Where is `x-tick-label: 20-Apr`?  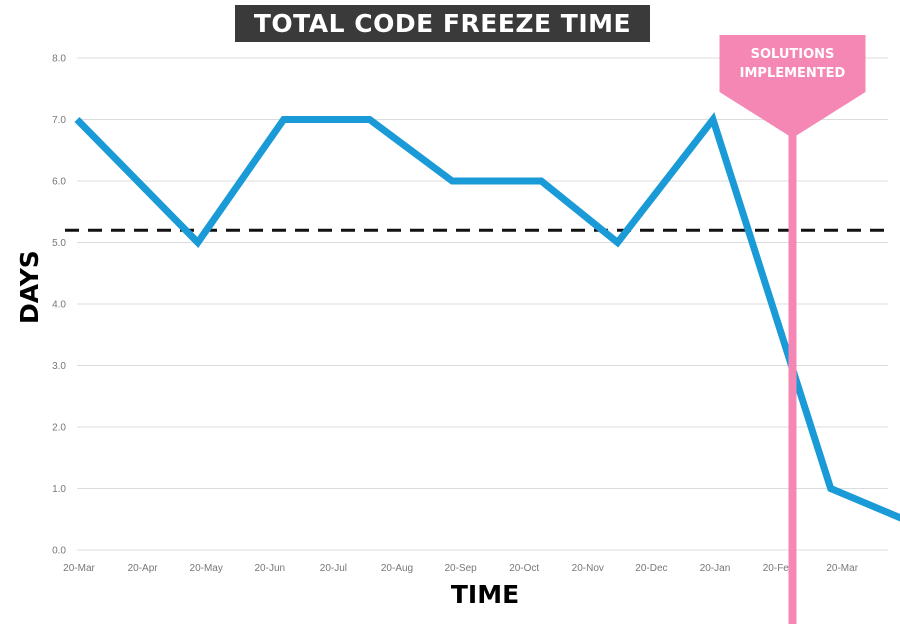
x-tick-label: 20-Apr is located at coordinates (143, 568).